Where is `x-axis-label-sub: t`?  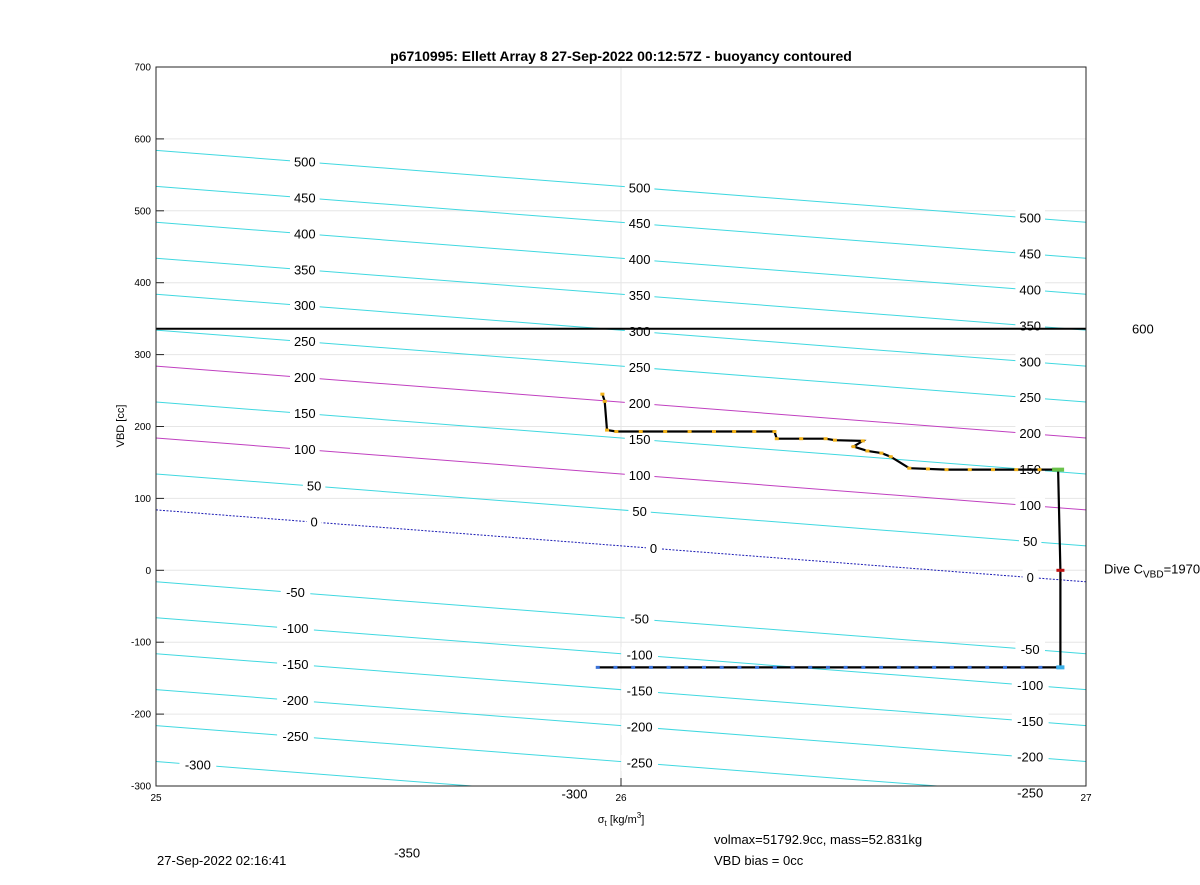 x-axis-label-sub: t is located at coordinates (606, 823).